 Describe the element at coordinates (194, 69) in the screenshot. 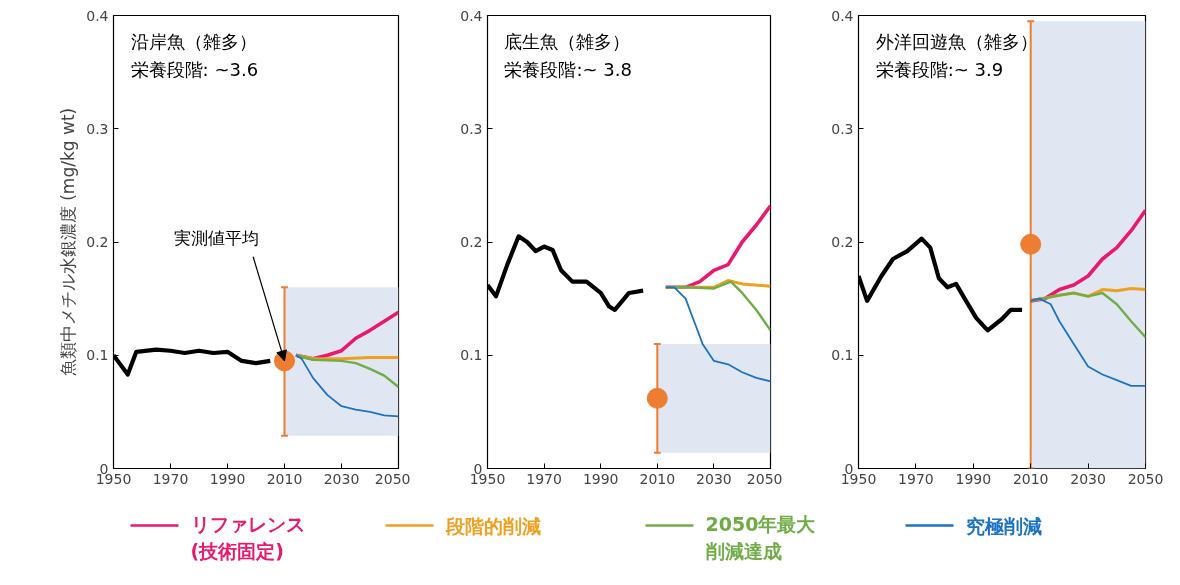

I see `text: 栄養段階: ~3.6` at that location.